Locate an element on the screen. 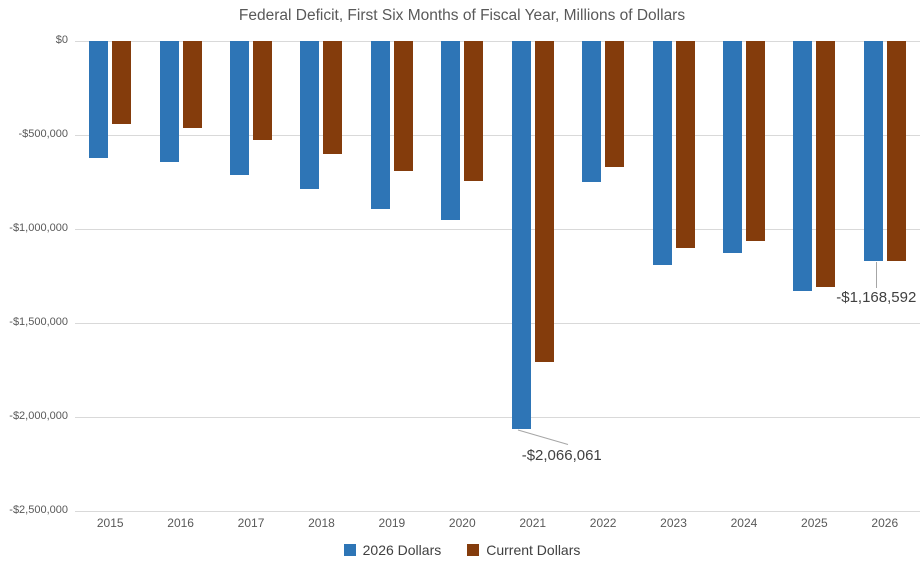  bar-2026-dollars-2016 is located at coordinates (169, 102).